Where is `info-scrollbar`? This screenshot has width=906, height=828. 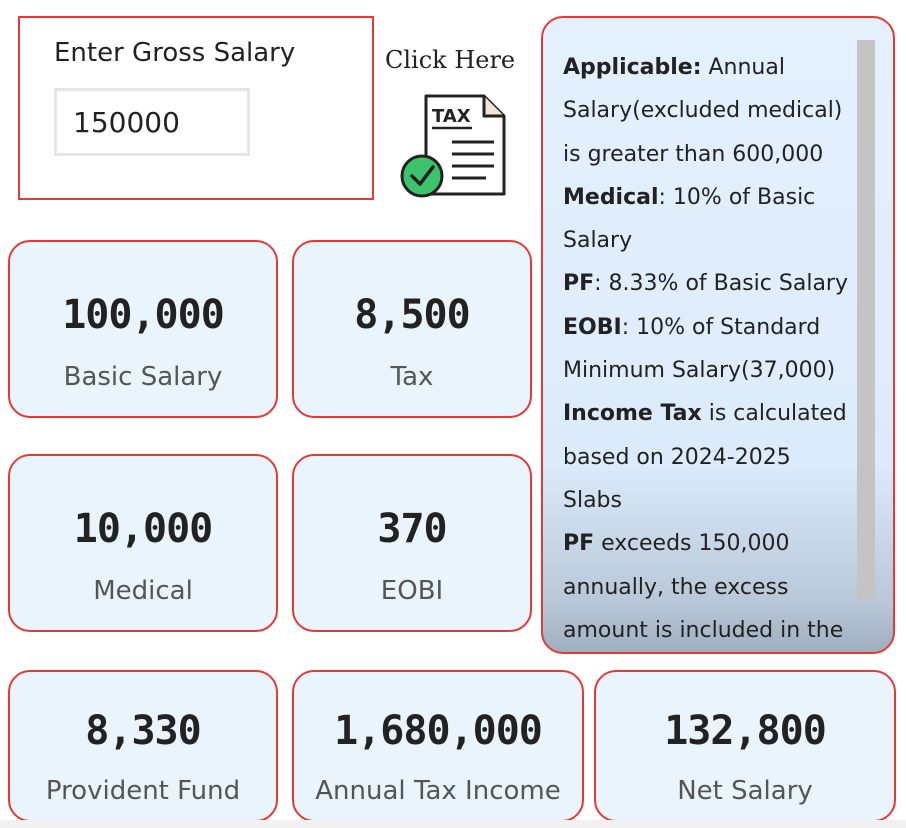
info-scrollbar is located at coordinates (866, 320).